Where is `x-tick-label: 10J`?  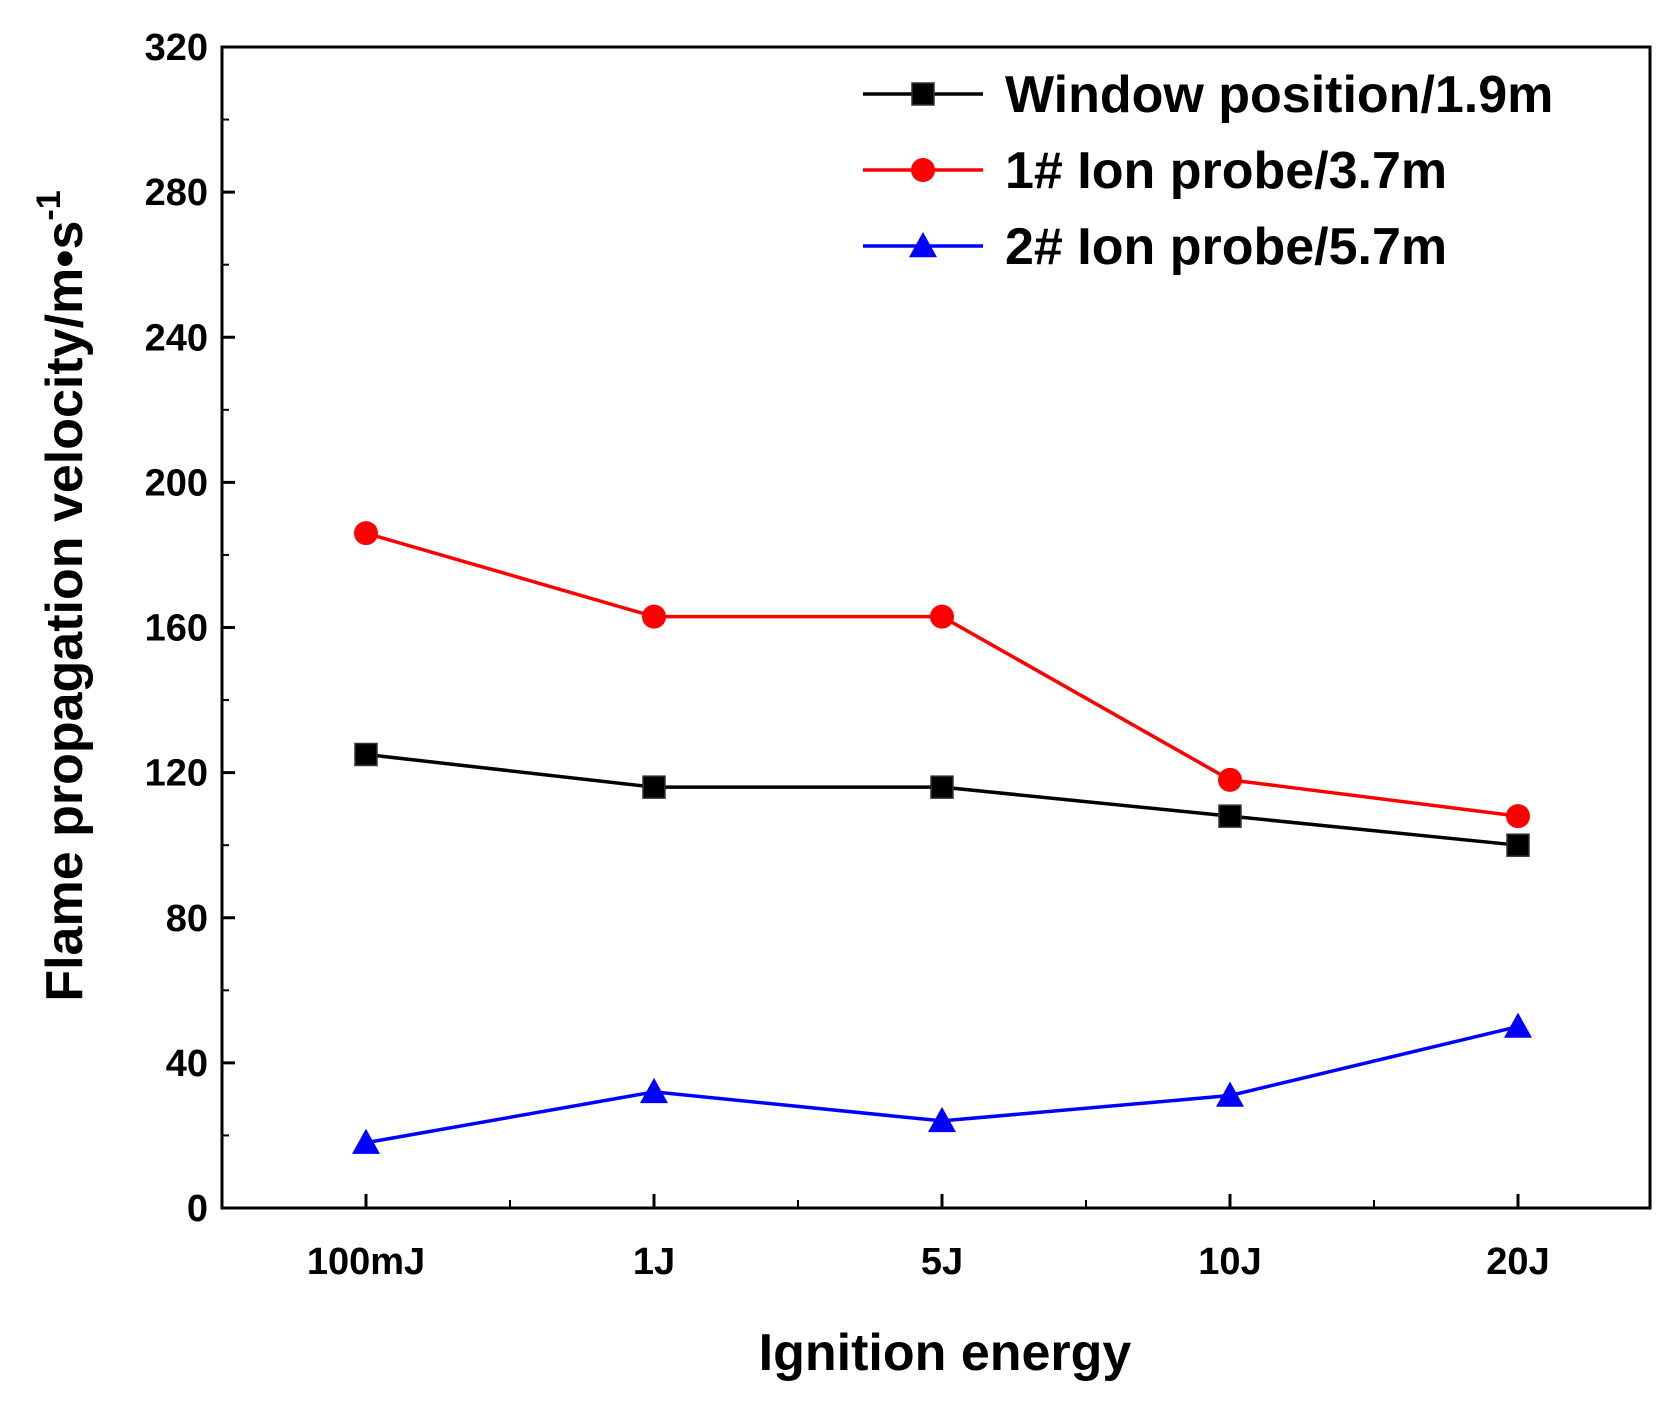
x-tick-label: 10J is located at coordinates (1229, 1262).